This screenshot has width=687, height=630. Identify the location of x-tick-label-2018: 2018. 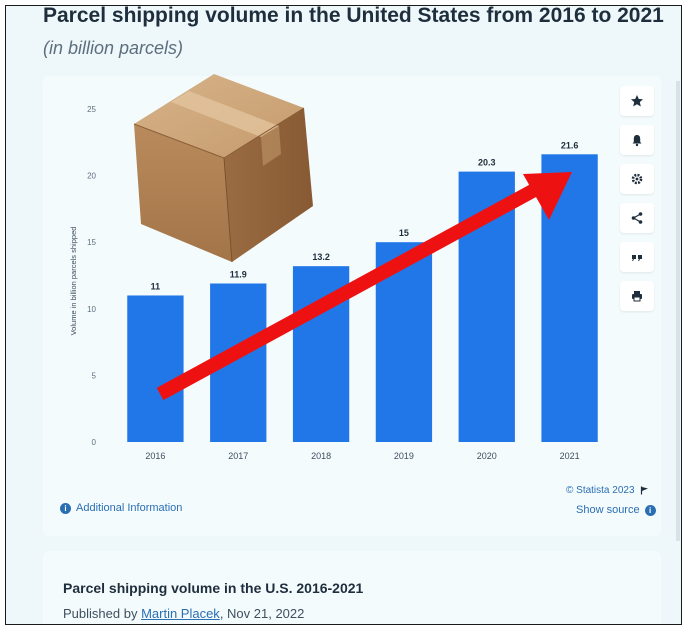
(321, 456).